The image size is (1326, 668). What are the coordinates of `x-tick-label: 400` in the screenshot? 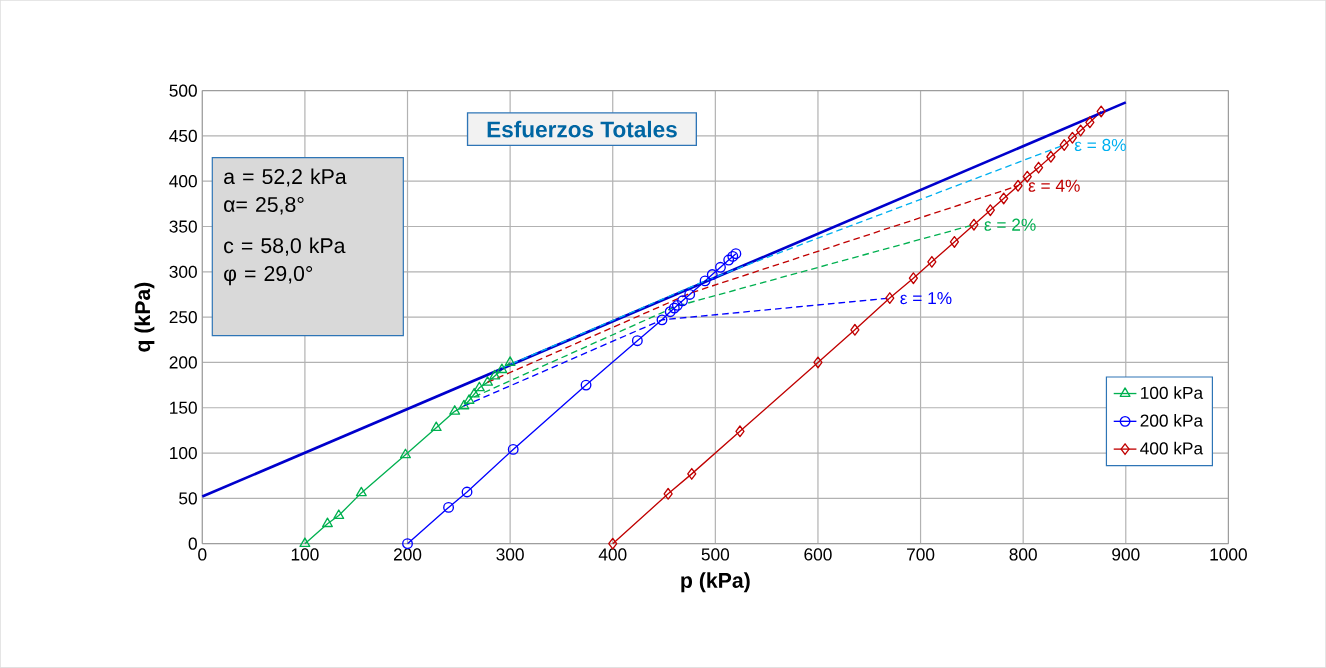 It's located at (612, 554).